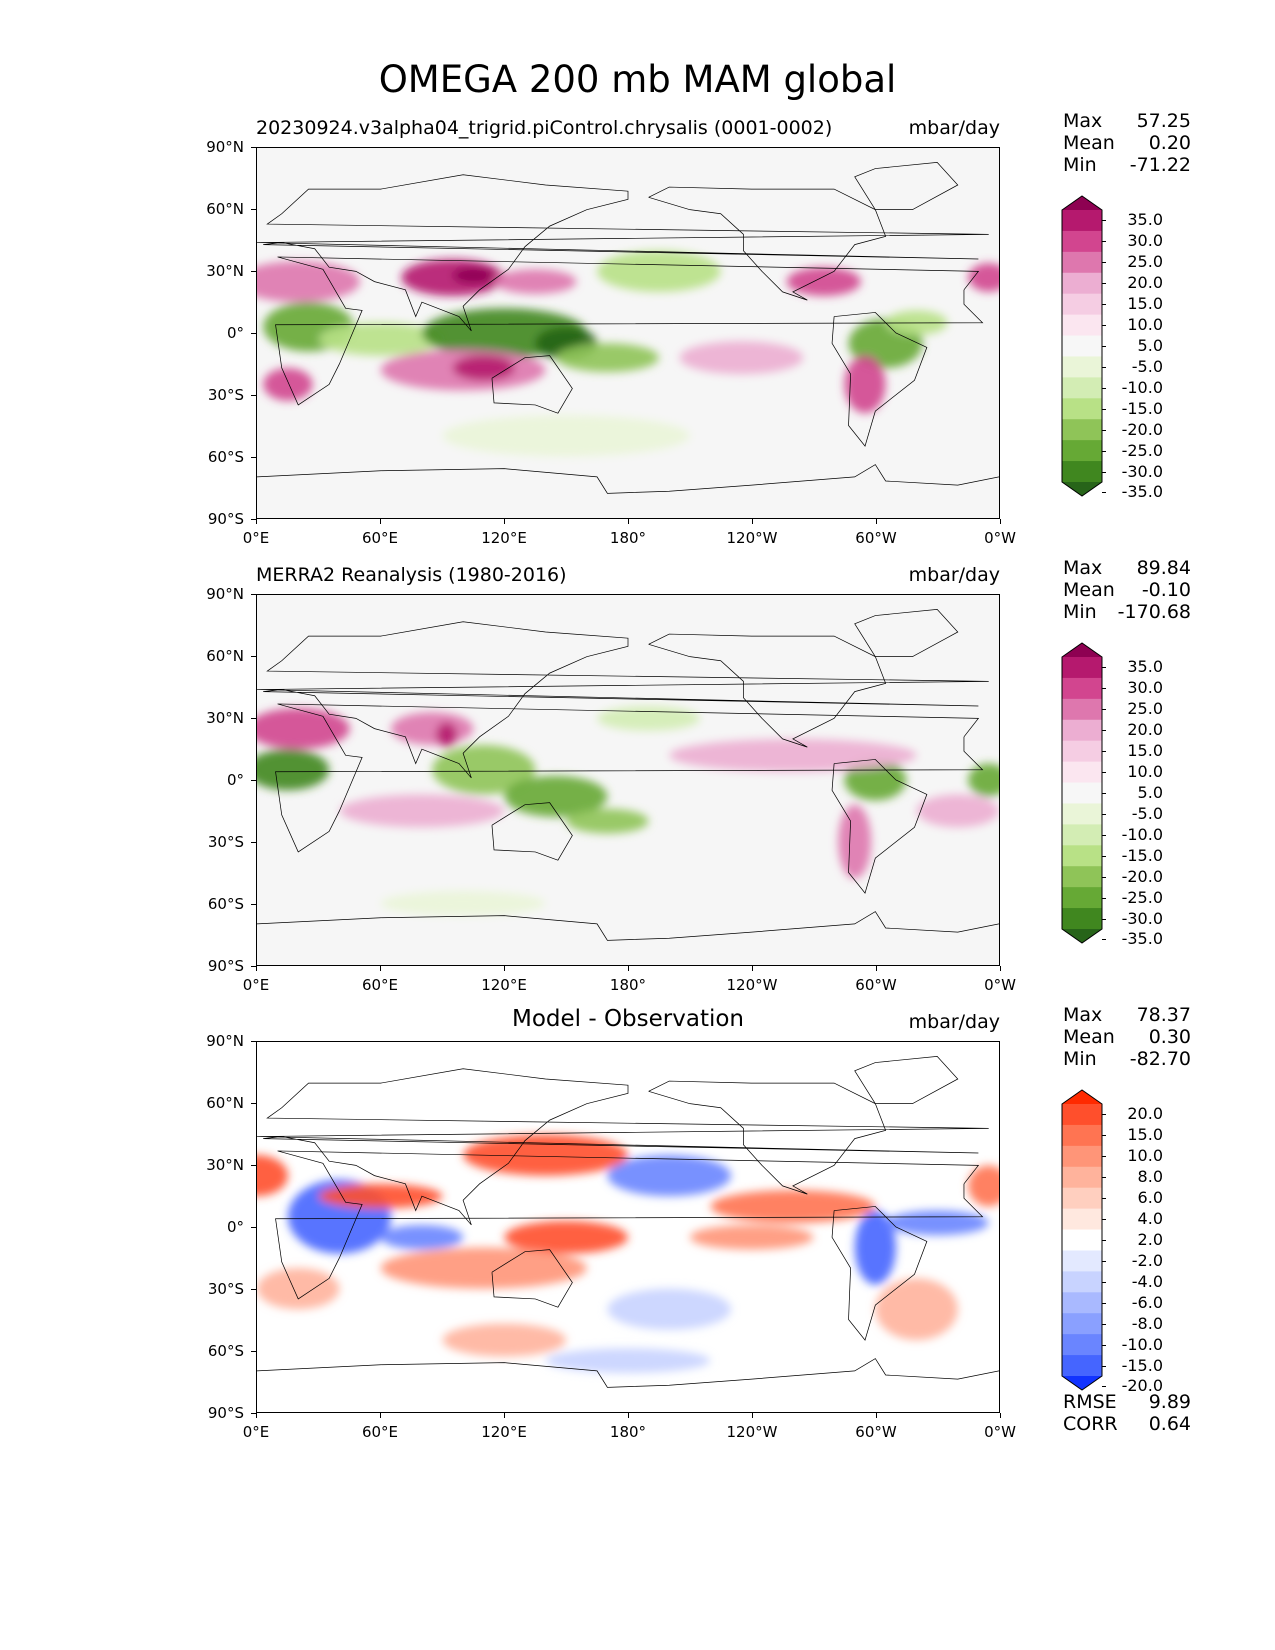  Describe the element at coordinates (1163, 568) in the screenshot. I see `stat-value: 89.84` at that location.